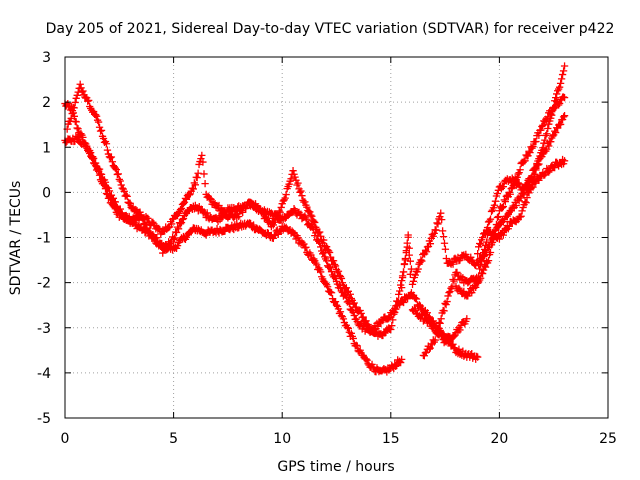 The width and height of the screenshot is (640, 480). Describe the element at coordinates (282, 439) in the screenshot. I see `x-tick-label: 10` at that location.